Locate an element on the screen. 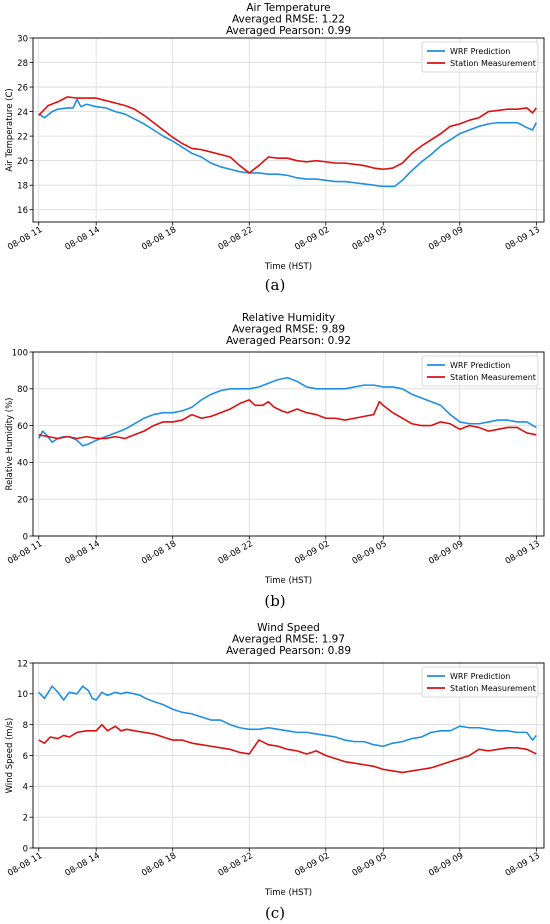 This screenshot has width=550, height=924. y-tick-label: 16 is located at coordinates (22, 211).